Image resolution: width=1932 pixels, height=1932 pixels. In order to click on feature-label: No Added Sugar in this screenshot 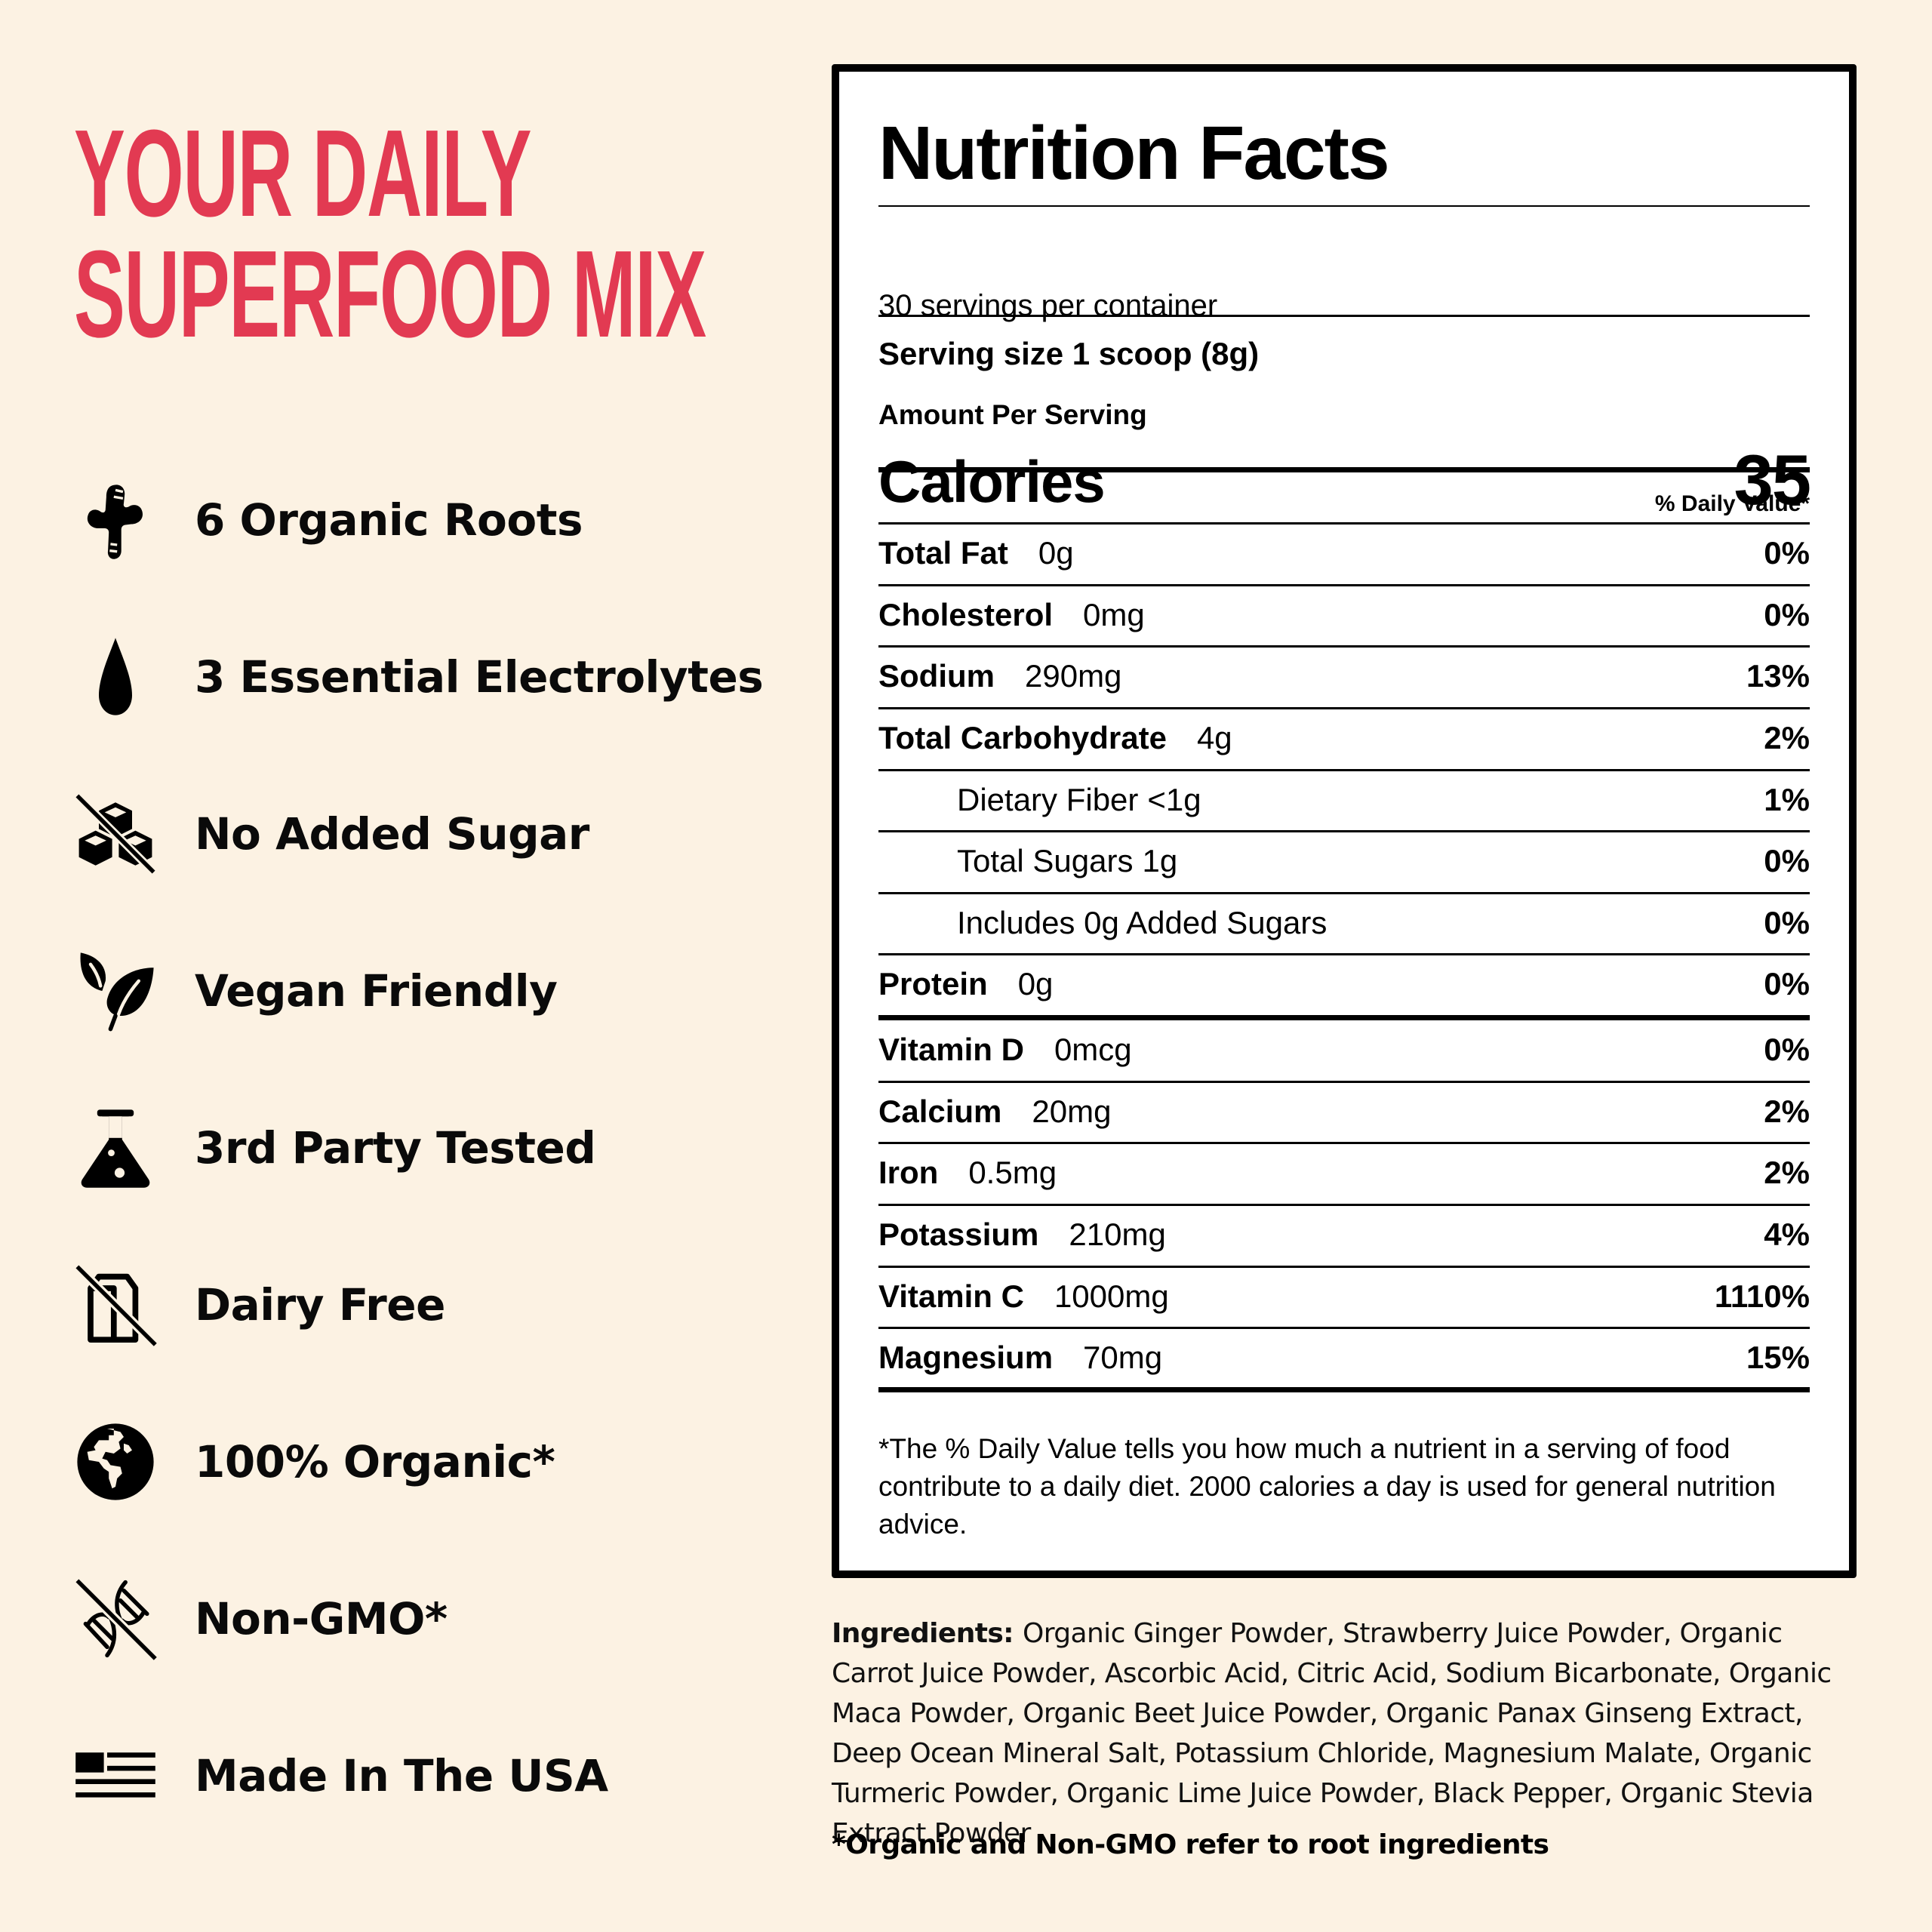, I will do `click(392, 834)`.